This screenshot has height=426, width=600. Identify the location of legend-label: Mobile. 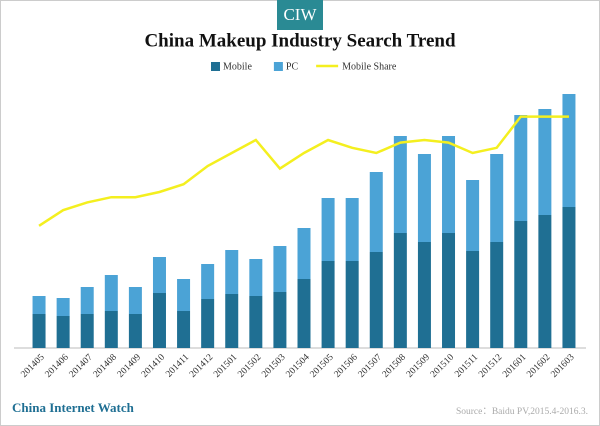
(237, 66).